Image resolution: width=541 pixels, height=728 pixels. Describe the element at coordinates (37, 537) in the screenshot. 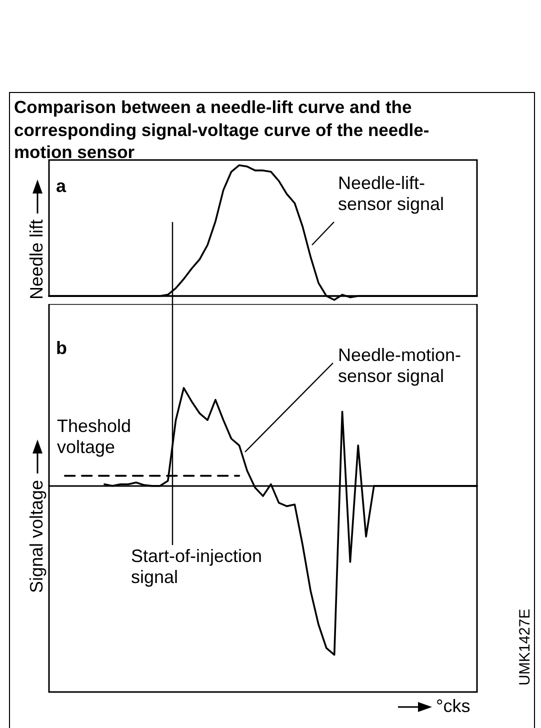

I see `y-axis-title: Signal voltage` at that location.